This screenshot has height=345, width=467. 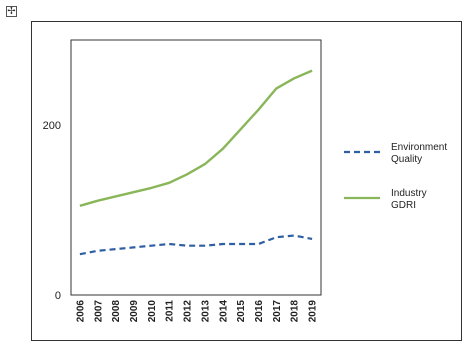 I want to click on x-tick-label: 2011, so click(x=170, y=311).